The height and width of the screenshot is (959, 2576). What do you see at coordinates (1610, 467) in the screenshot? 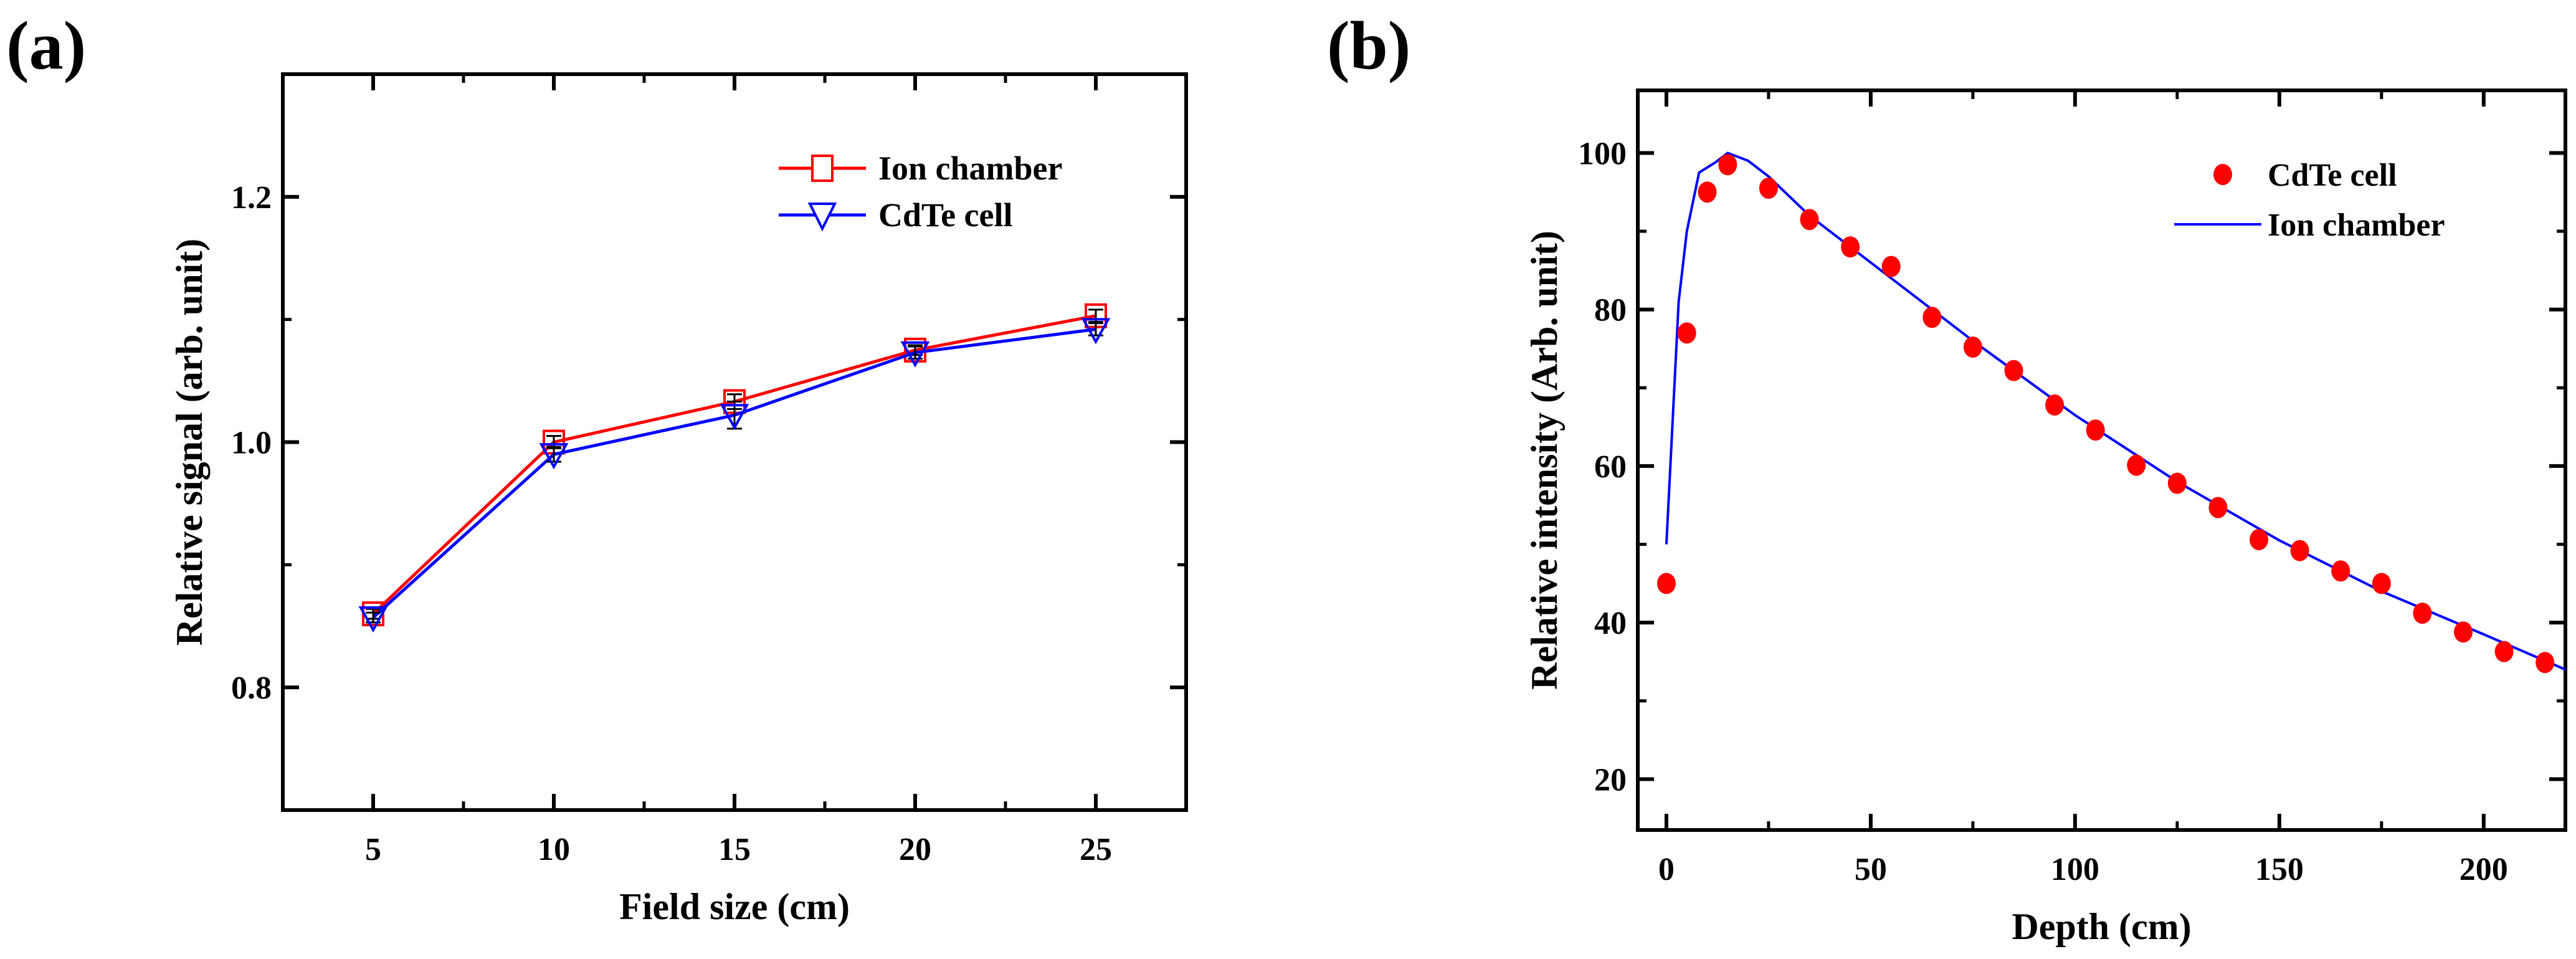
I see `y-tick-label: 60` at bounding box center [1610, 467].